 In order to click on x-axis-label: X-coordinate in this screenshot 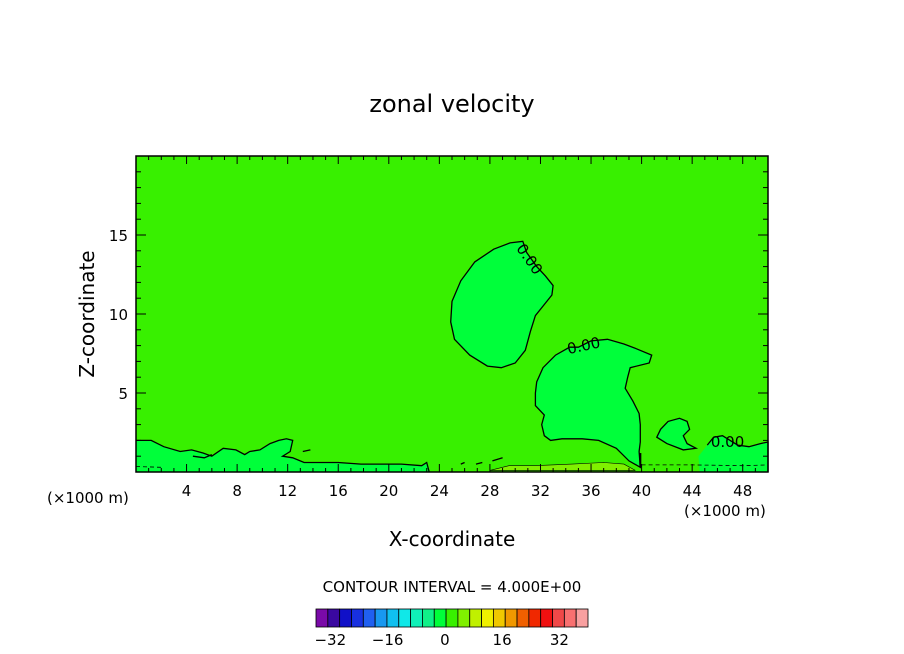, I will do `click(452, 539)`.